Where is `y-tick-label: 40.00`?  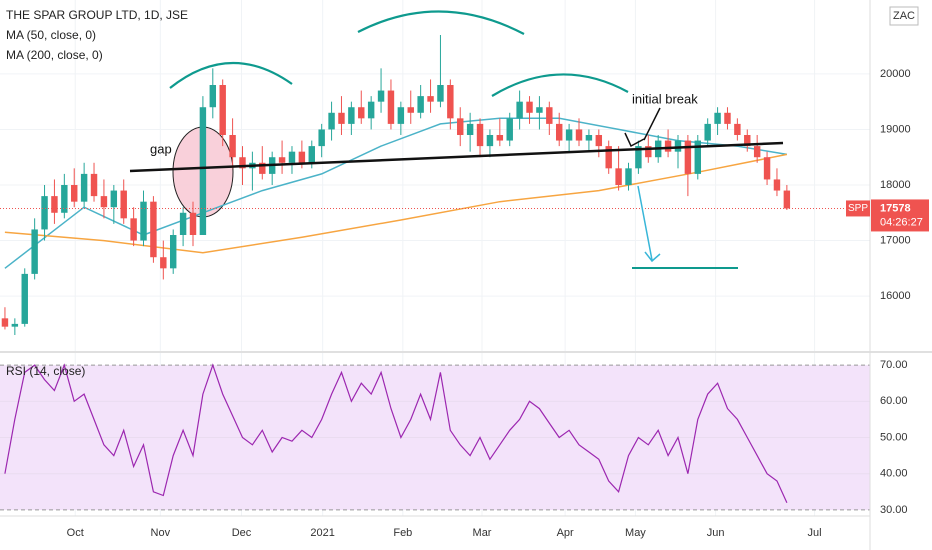 y-tick-label: 40.00 is located at coordinates (894, 474).